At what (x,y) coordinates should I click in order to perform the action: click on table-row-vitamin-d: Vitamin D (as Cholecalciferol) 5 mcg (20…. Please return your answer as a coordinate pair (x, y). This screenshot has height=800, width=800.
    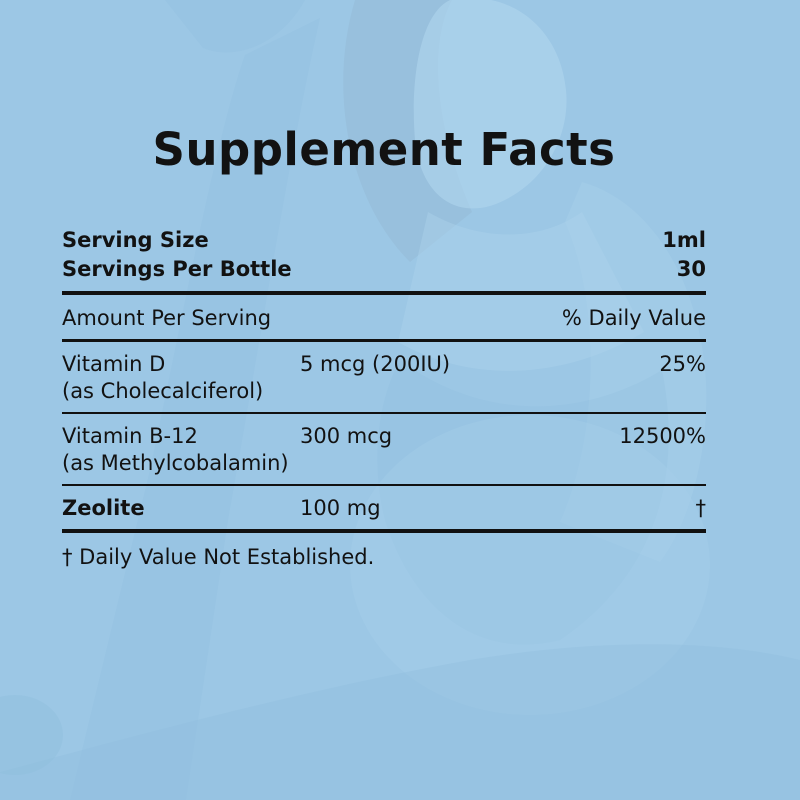
    Looking at the image, I should click on (384, 377).